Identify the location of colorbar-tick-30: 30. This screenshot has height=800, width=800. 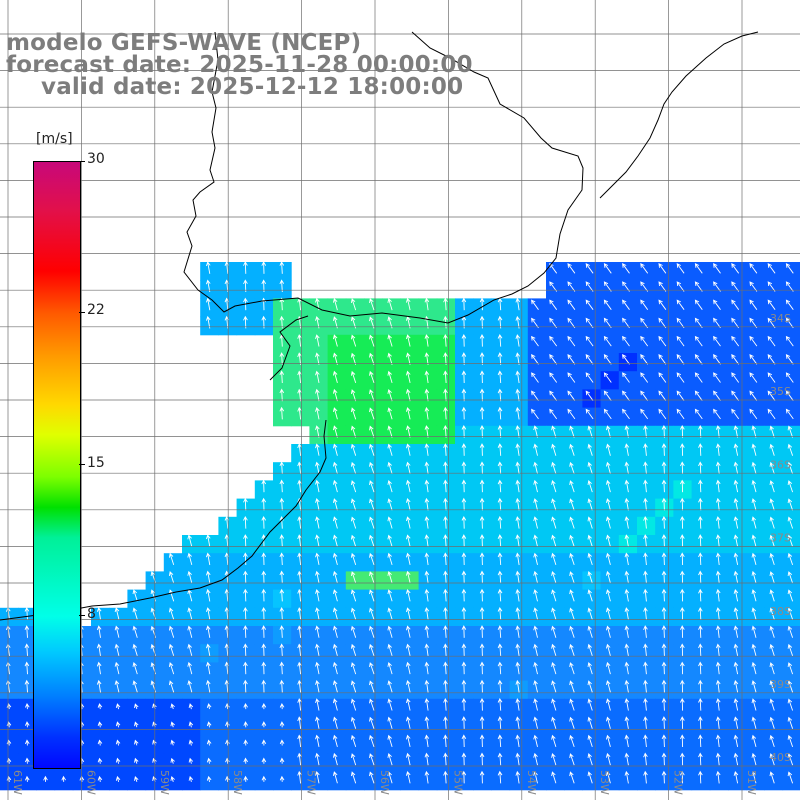
(96, 159).